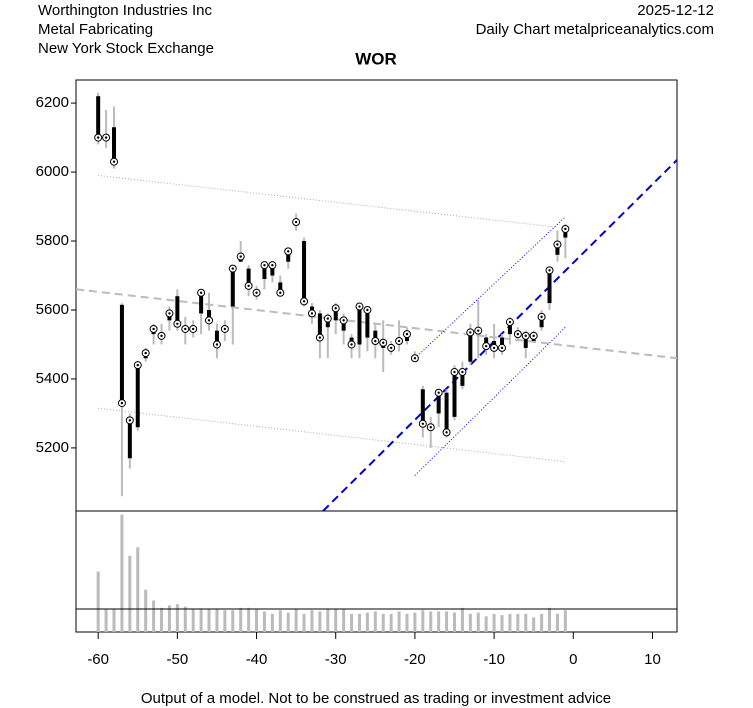 The image size is (753, 708). Describe the element at coordinates (52, 102) in the screenshot. I see `y-tick-label: 6200` at that location.